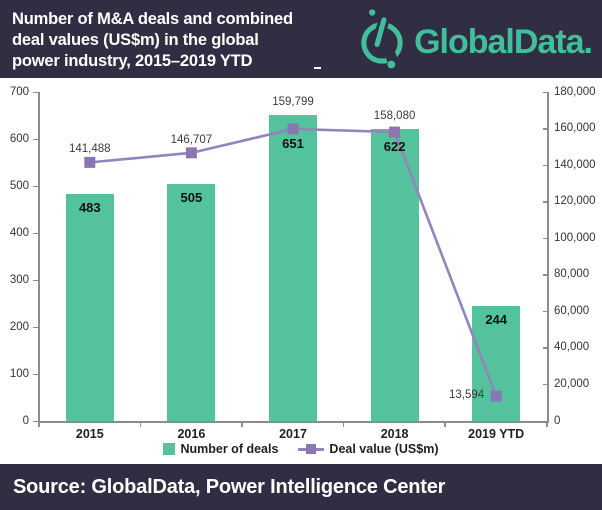  What do you see at coordinates (152, 19) in the screenshot?
I see `chart-title-line1: Number of M&A deals and combined` at bounding box center [152, 19].